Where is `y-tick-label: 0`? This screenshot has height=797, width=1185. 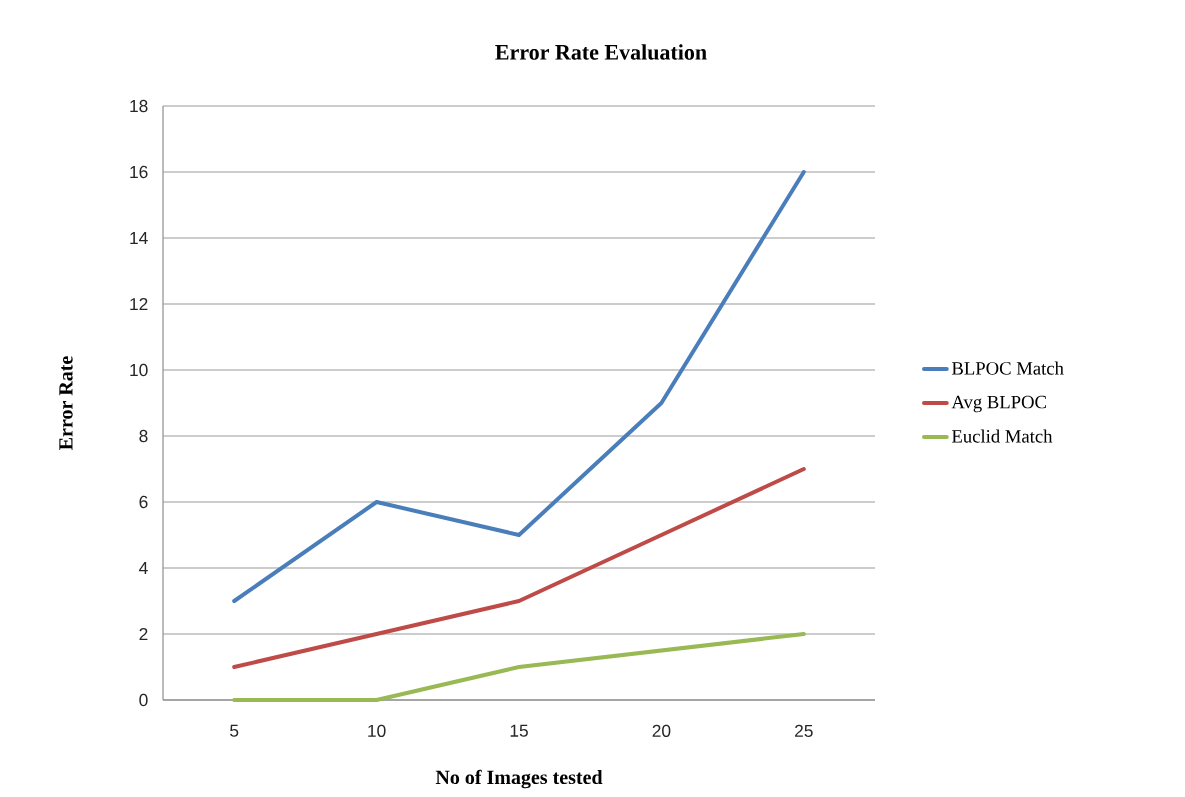 y-tick-label: 0 is located at coordinates (143, 700).